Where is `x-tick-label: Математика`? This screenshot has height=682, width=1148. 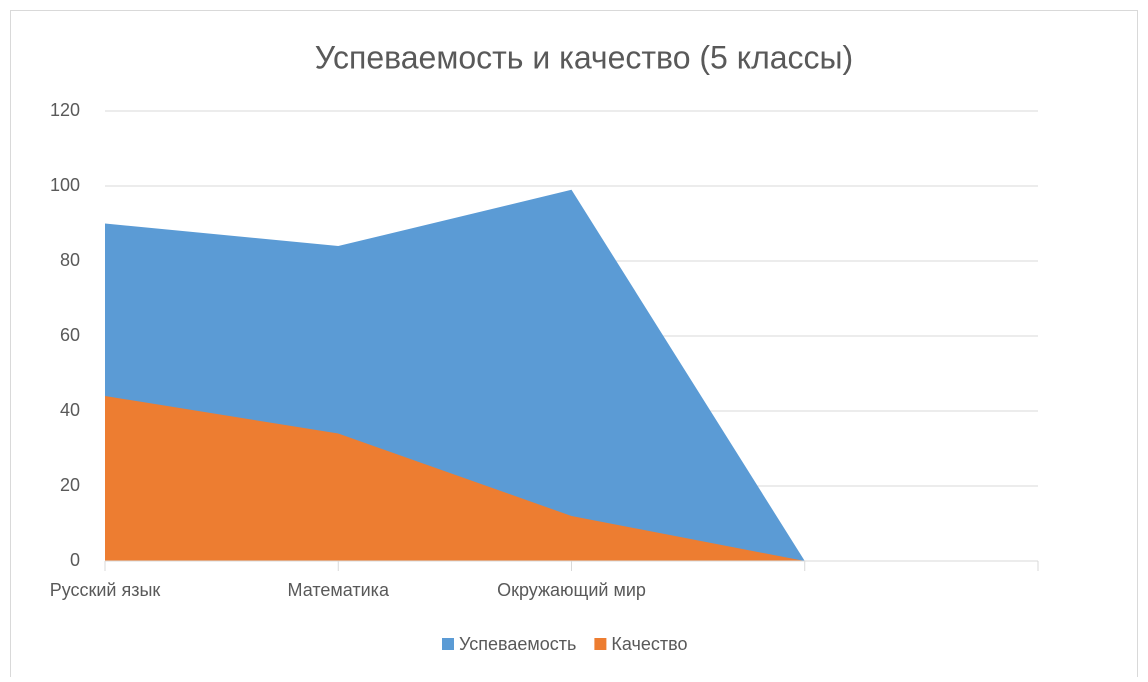
x-tick-label: Математика is located at coordinates (339, 590).